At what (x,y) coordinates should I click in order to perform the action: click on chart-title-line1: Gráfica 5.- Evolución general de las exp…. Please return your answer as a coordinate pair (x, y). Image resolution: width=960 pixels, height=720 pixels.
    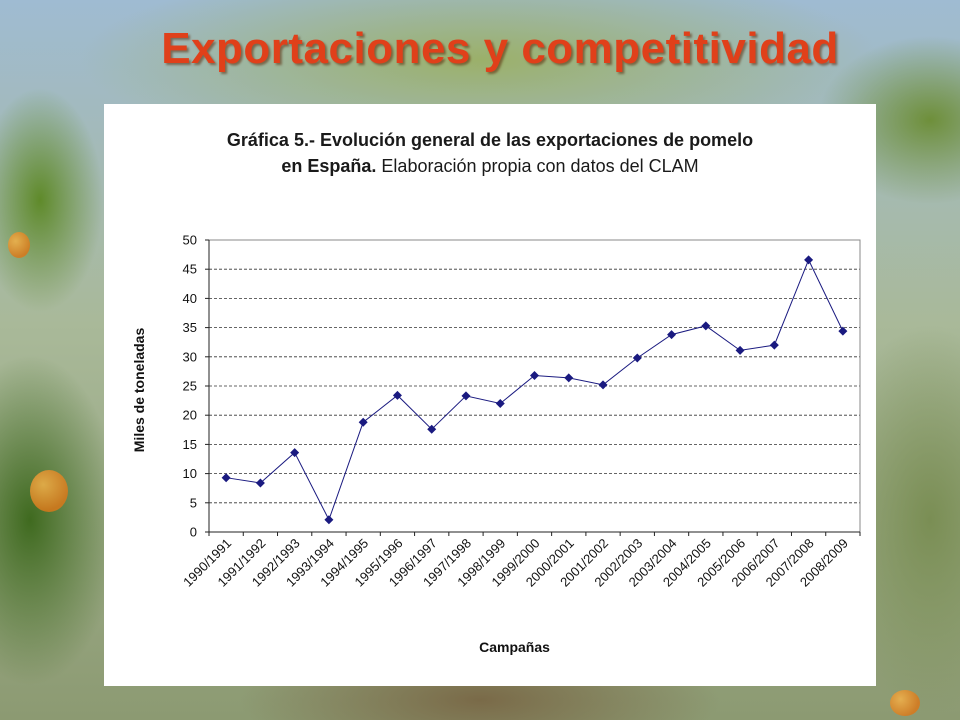
    Looking at the image, I should click on (490, 140).